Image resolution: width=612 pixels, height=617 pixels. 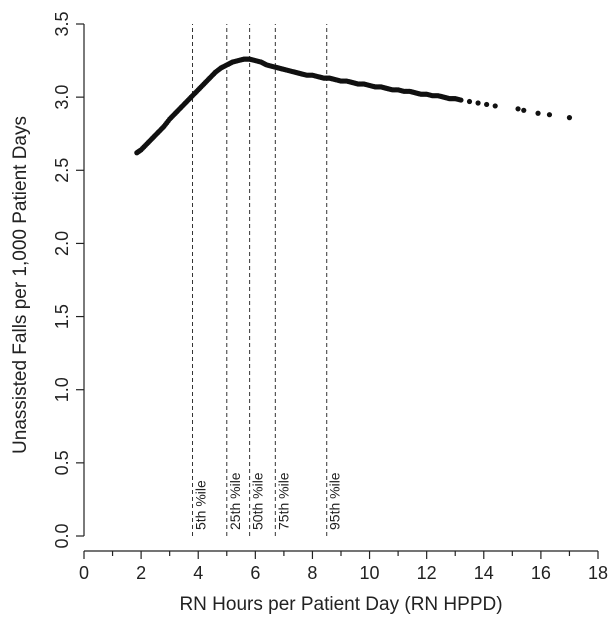 I want to click on x-tick-label: 18, so click(x=598, y=573).